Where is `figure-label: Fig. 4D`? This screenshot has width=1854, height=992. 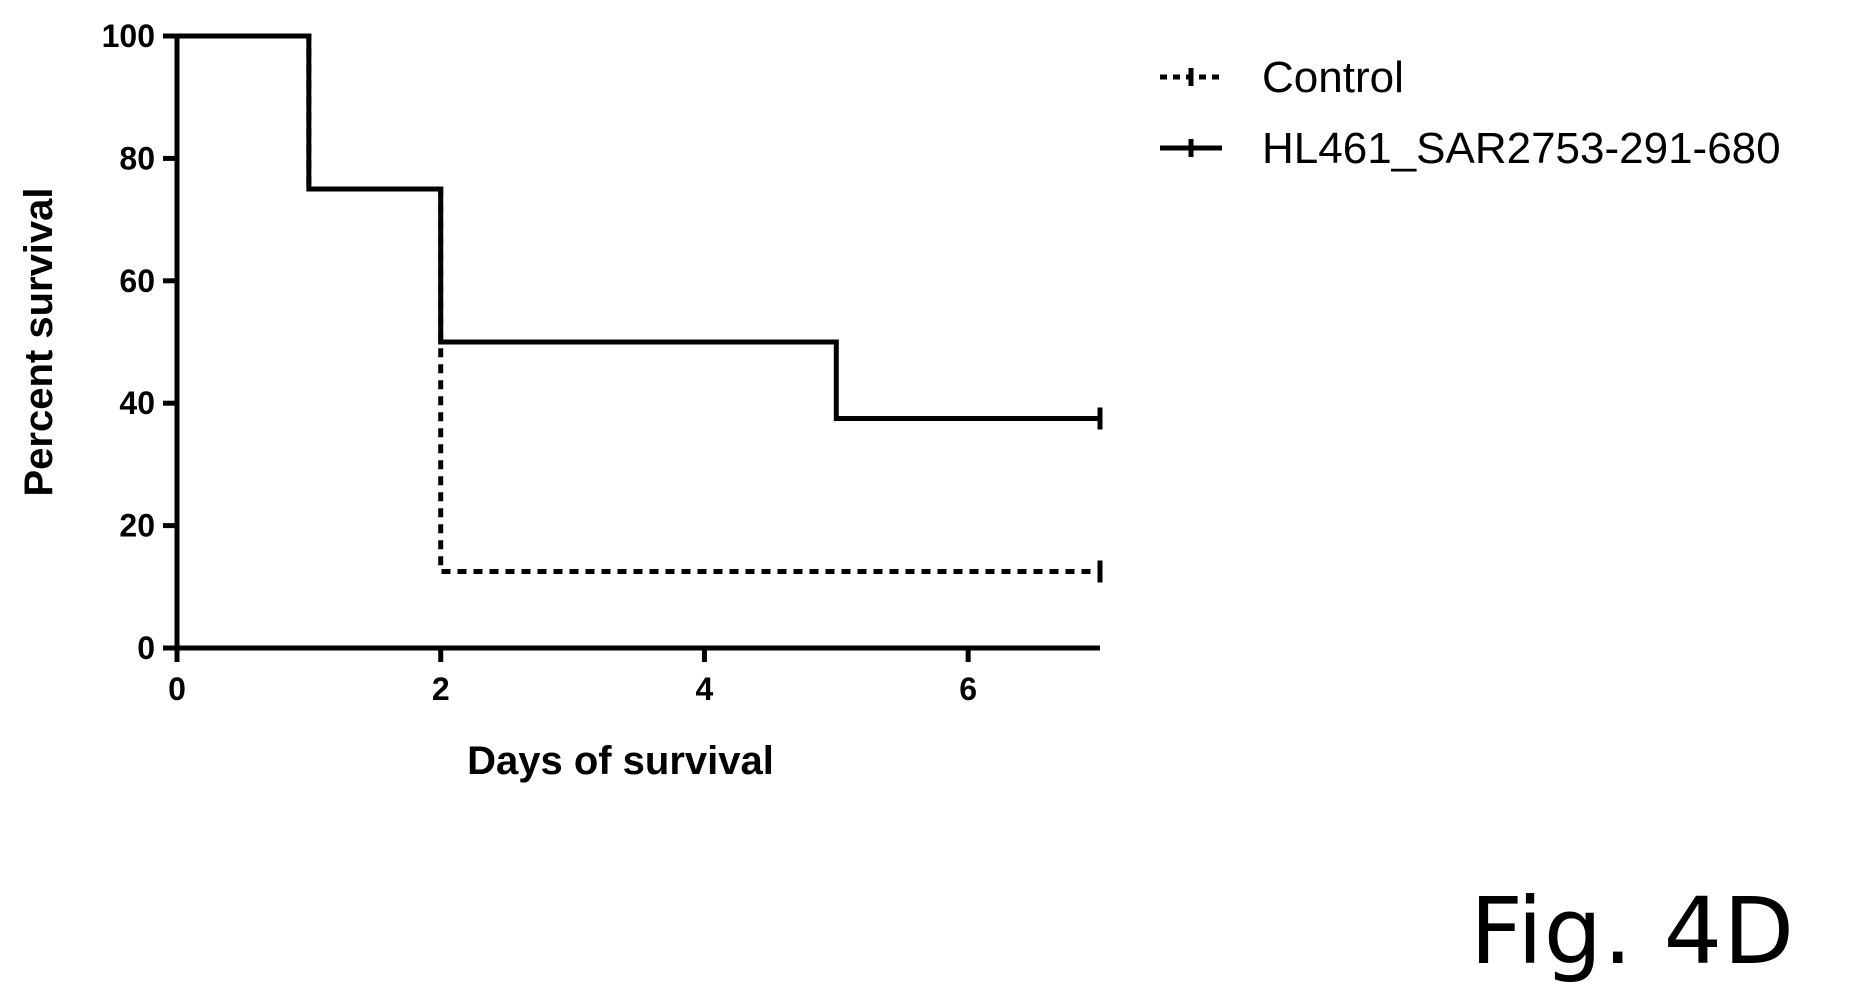 figure-label: Fig. 4D is located at coordinates (1632, 931).